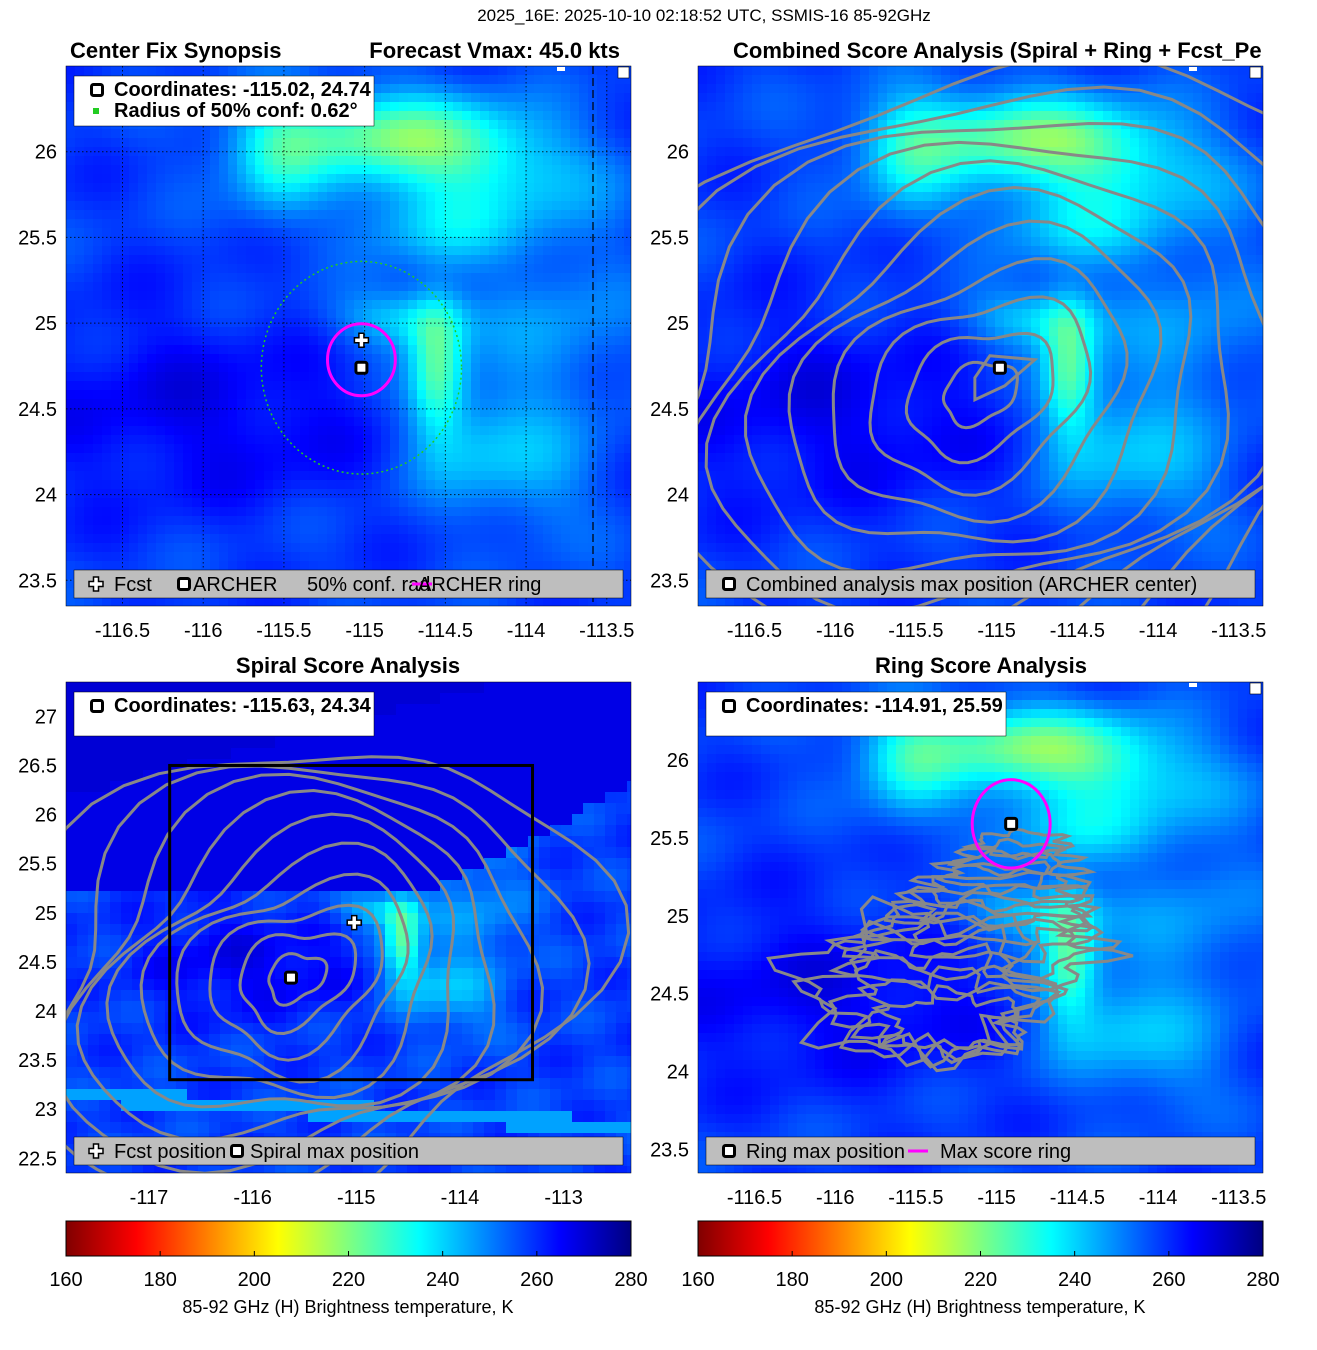  What do you see at coordinates (97, 90) in the screenshot?
I see `archer-square-icon` at bounding box center [97, 90].